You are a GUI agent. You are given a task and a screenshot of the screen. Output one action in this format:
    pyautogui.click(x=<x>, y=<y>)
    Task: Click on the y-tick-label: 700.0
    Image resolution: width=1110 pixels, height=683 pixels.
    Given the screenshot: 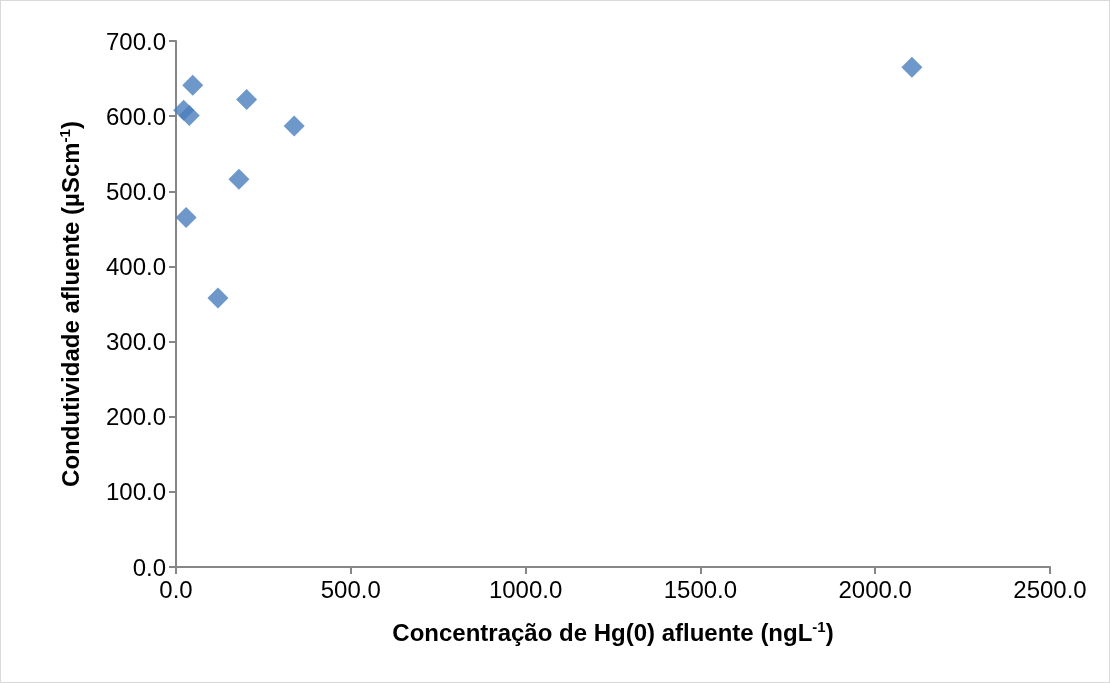 What is the action you would take?
    pyautogui.click(x=135, y=41)
    